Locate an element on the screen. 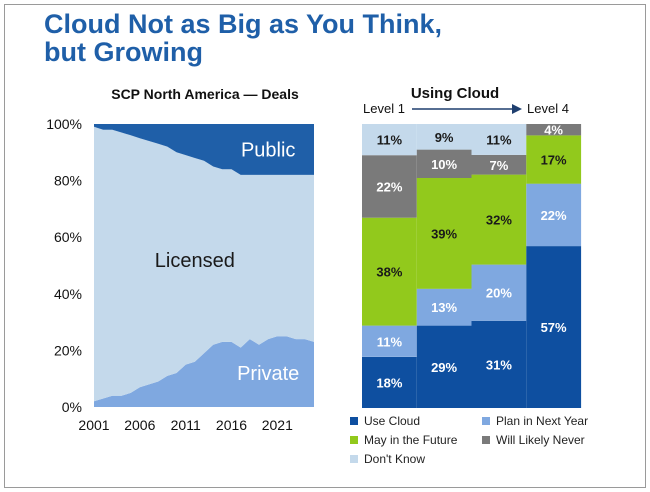  bar-value-label: 18% is located at coordinates (389, 382).